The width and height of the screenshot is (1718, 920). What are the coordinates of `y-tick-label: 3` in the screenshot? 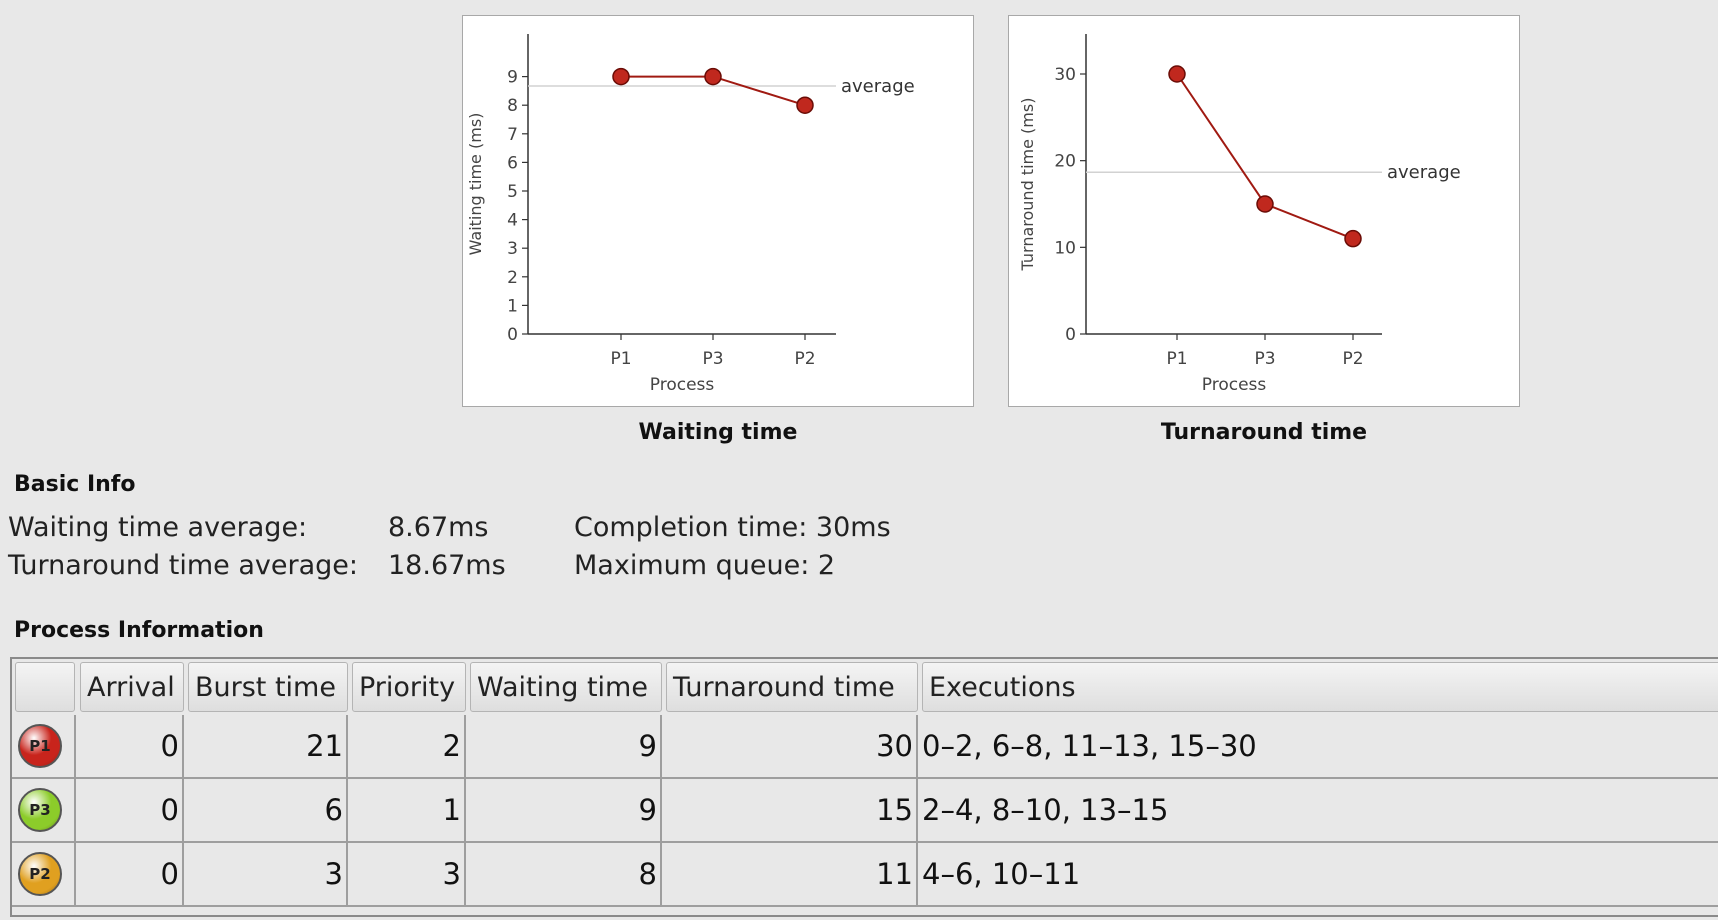 It's located at (512, 249).